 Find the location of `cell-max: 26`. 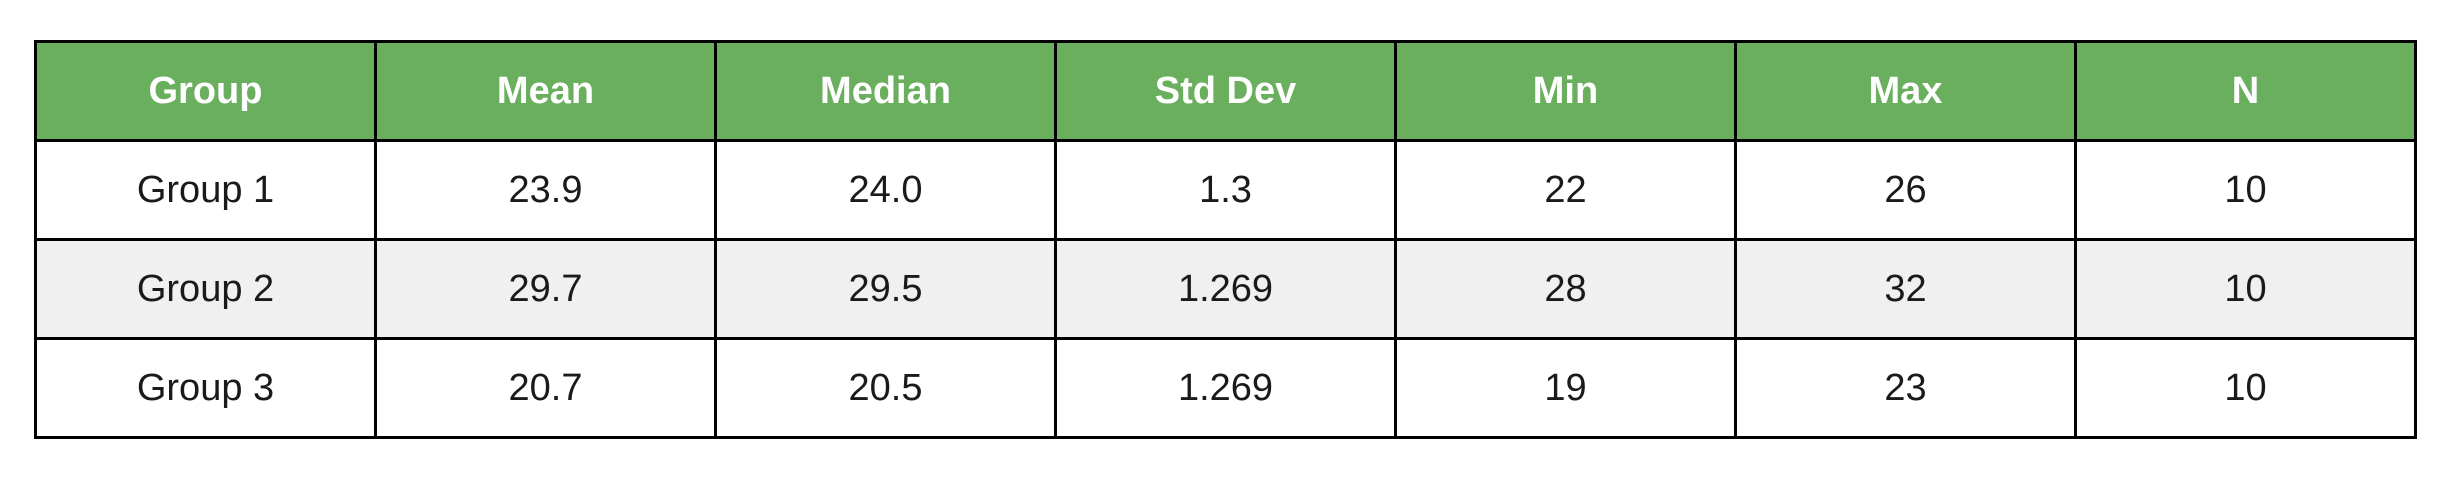

cell-max: 26 is located at coordinates (1905, 190).